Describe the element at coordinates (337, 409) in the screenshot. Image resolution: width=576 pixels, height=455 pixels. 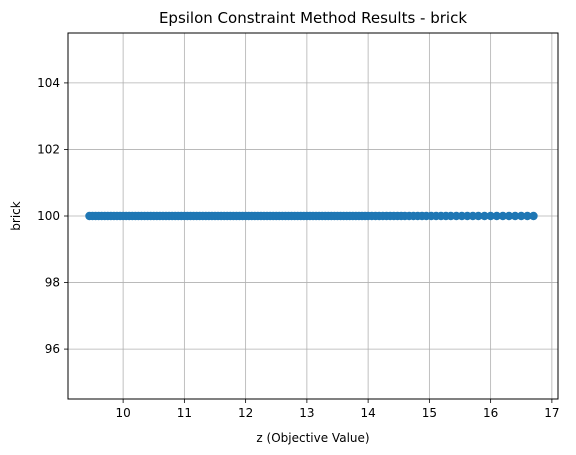
I see `x-axis-ticks: 10 11 12 13 14 15 16 17` at that location.